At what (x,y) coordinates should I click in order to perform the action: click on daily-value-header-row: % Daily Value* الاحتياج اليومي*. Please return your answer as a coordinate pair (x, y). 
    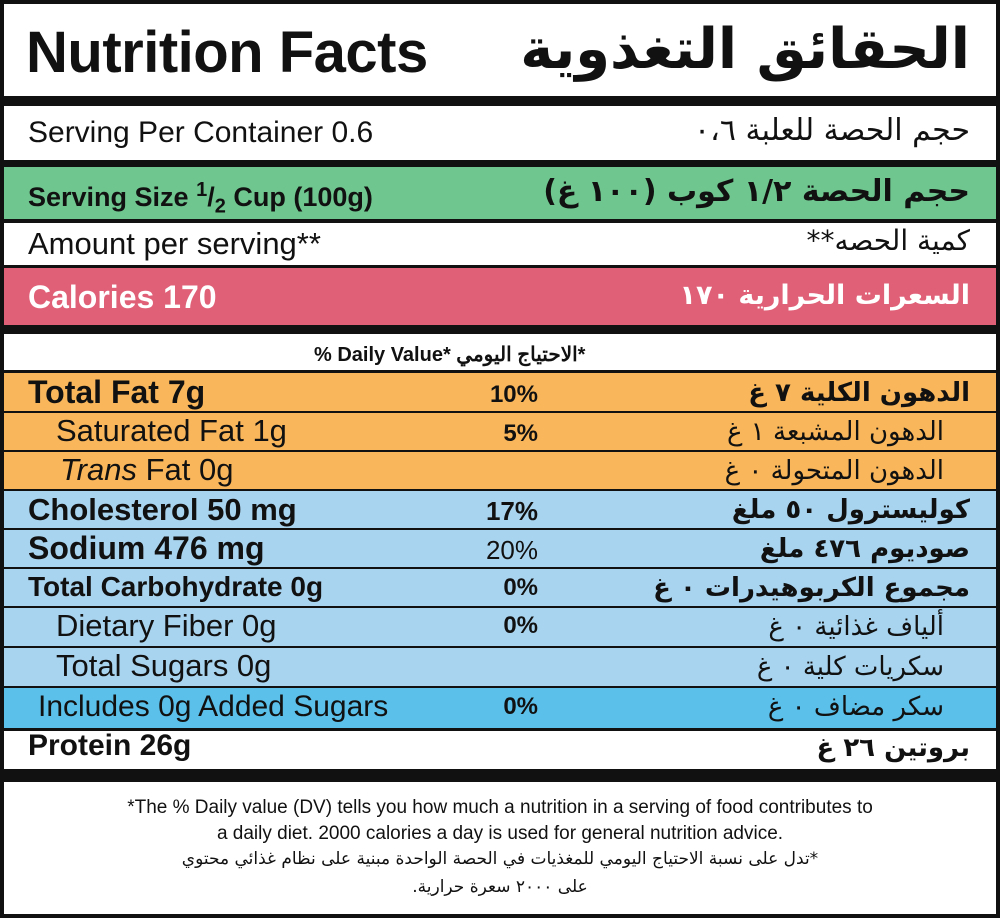
    Looking at the image, I should click on (500, 352).